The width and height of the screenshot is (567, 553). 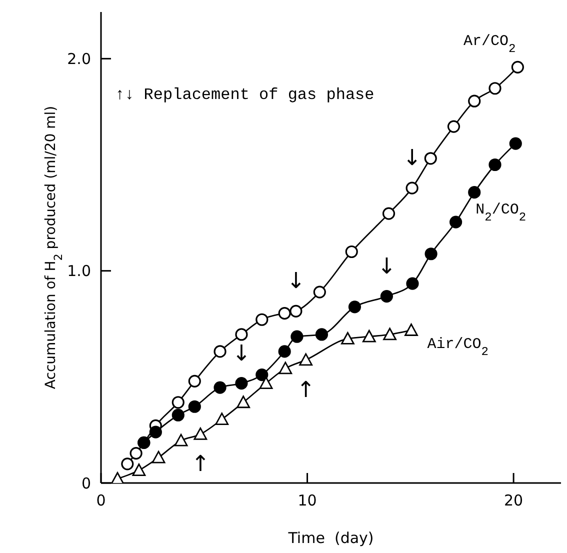 What do you see at coordinates (79, 271) in the screenshot?
I see `y-tick-label: 1.0` at bounding box center [79, 271].